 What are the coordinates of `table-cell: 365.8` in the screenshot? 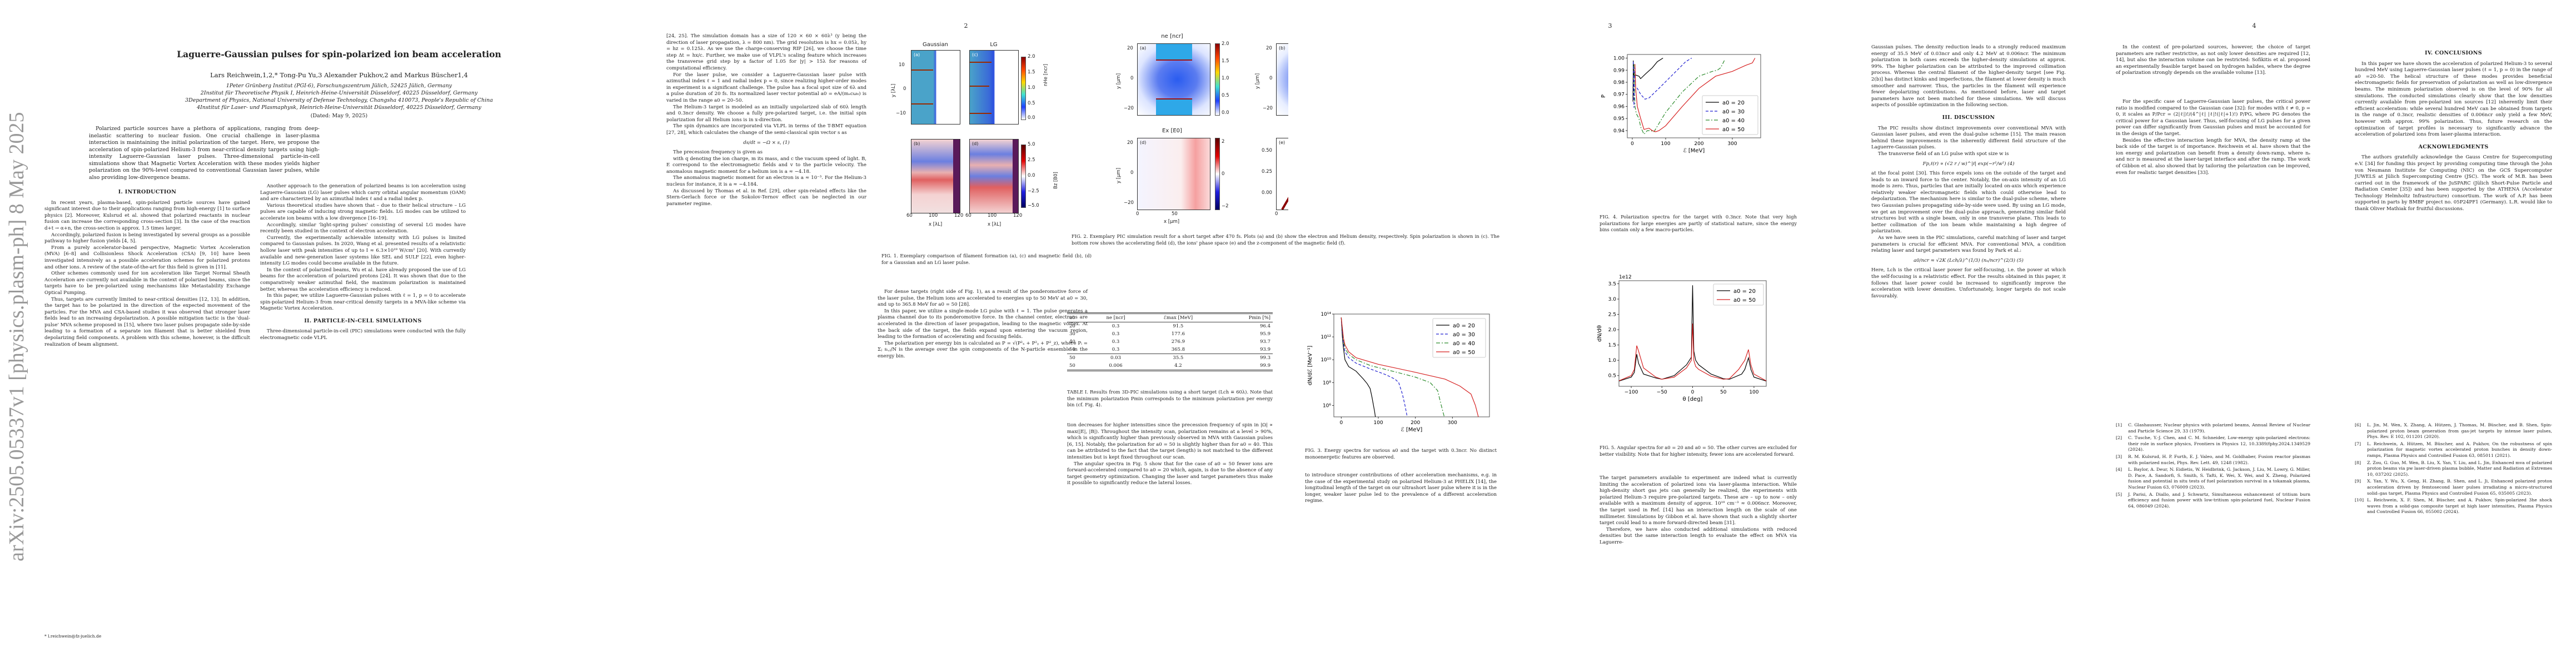 It's located at (1178, 349).